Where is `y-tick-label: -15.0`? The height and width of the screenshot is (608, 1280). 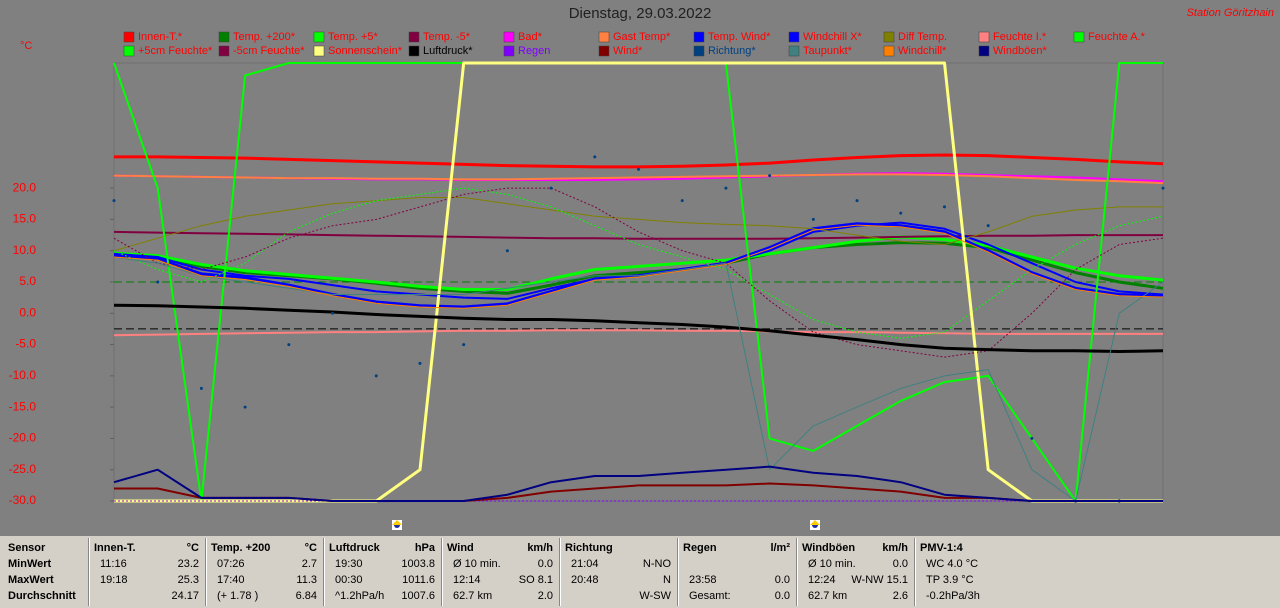
y-tick-label: -15.0 is located at coordinates (23, 406).